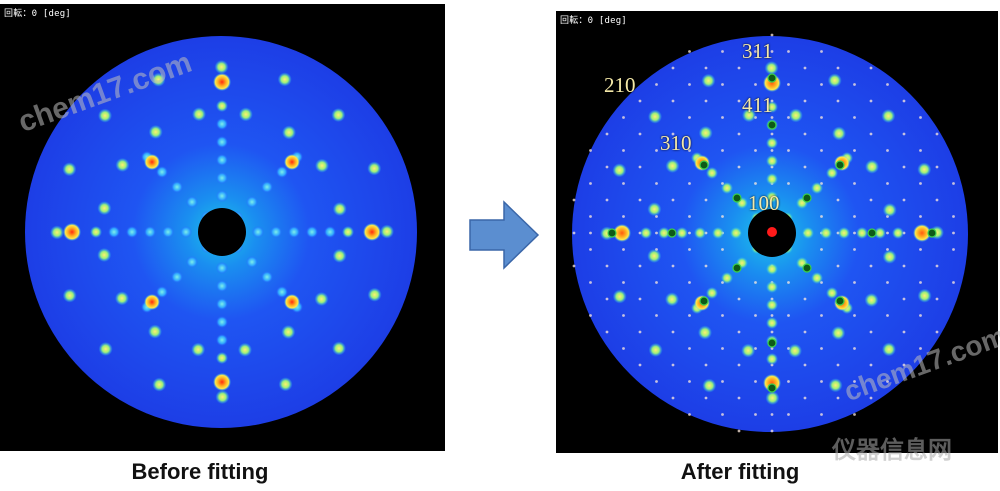 The width and height of the screenshot is (1000, 491). What do you see at coordinates (772, 232) in the screenshot?
I see `beam-center-marker` at bounding box center [772, 232].